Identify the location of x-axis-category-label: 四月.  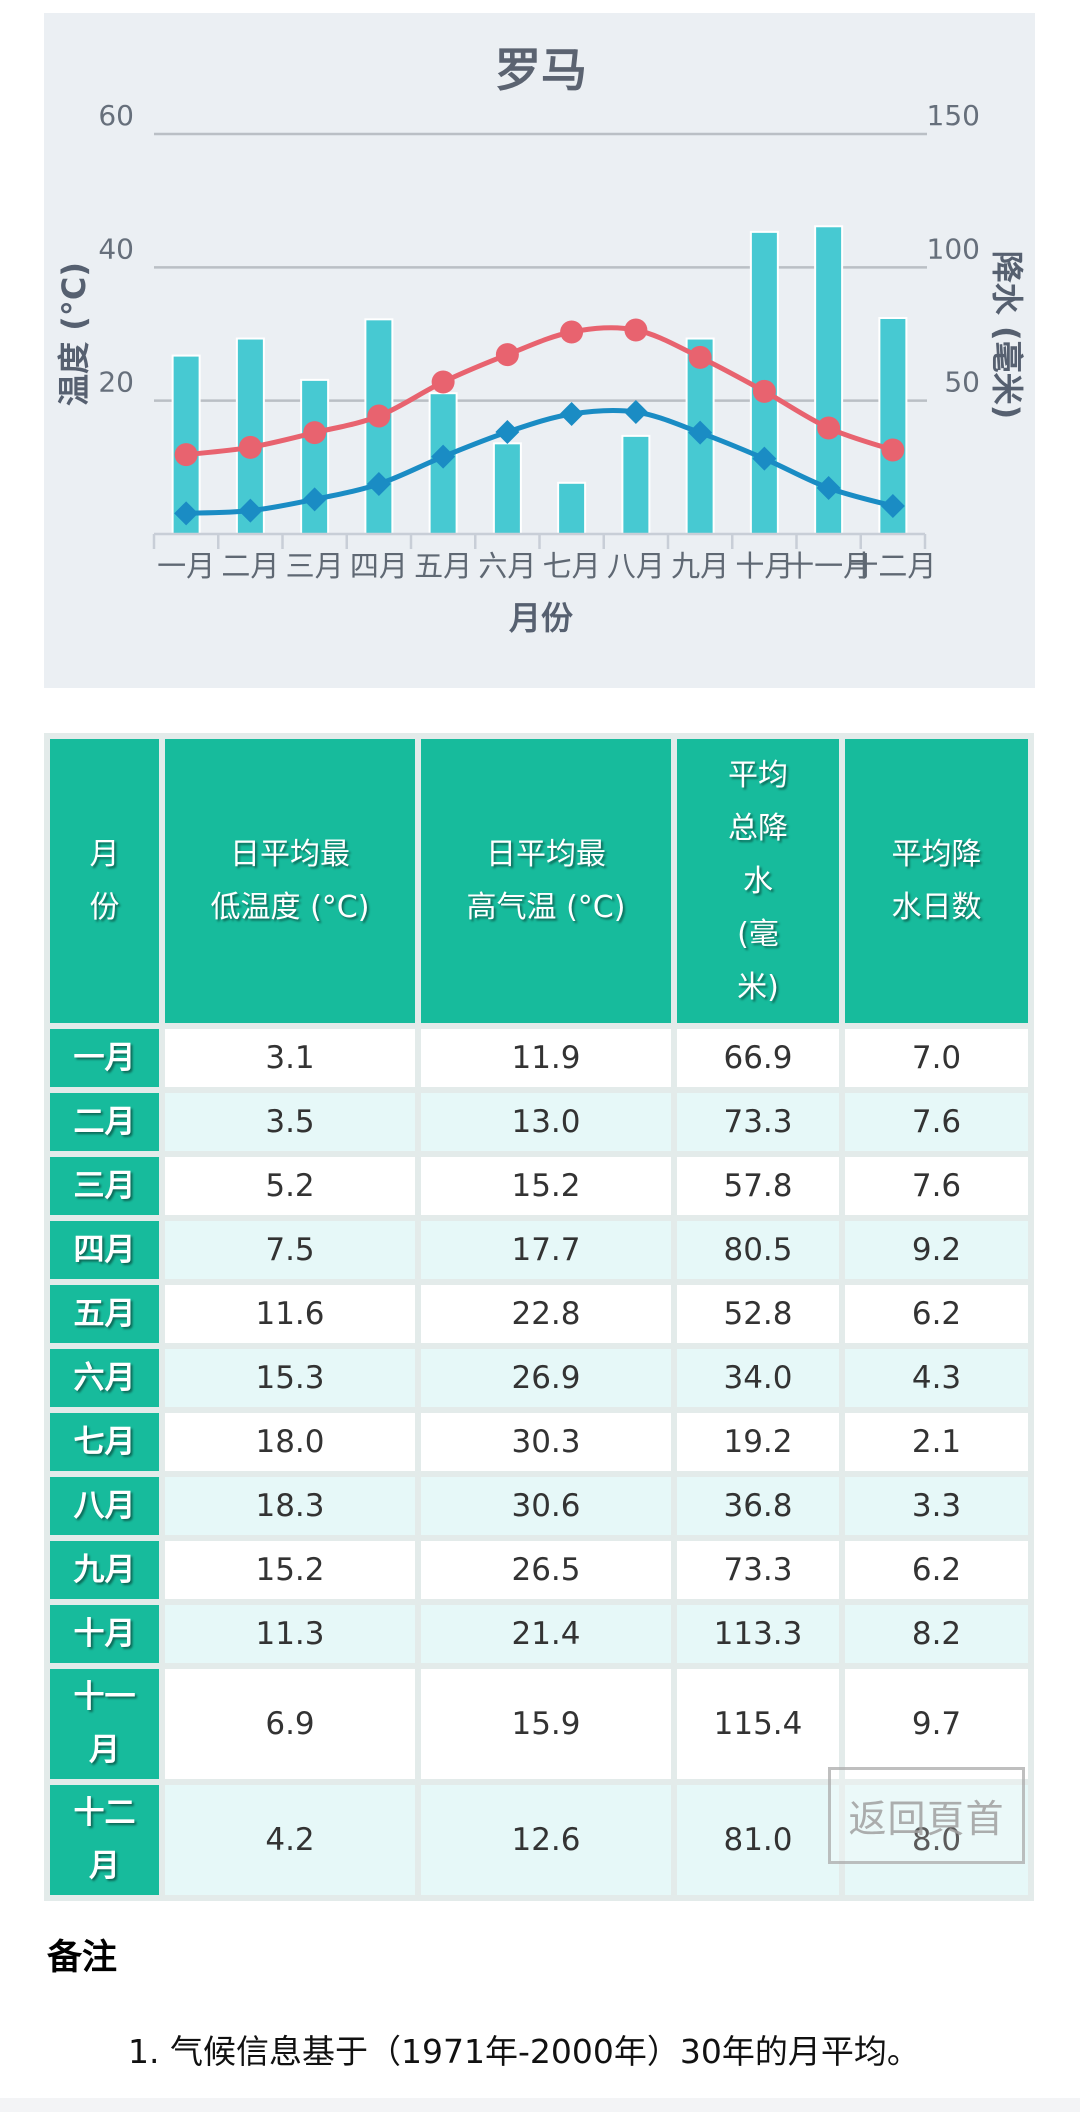
(379, 566).